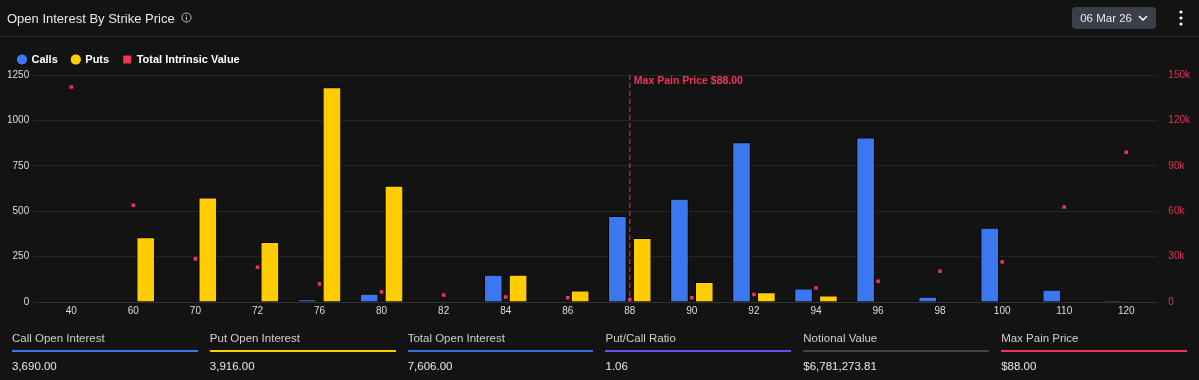 The width and height of the screenshot is (1199, 380). Describe the element at coordinates (1179, 120) in the screenshot. I see `y2-tick-label: 120k` at that location.